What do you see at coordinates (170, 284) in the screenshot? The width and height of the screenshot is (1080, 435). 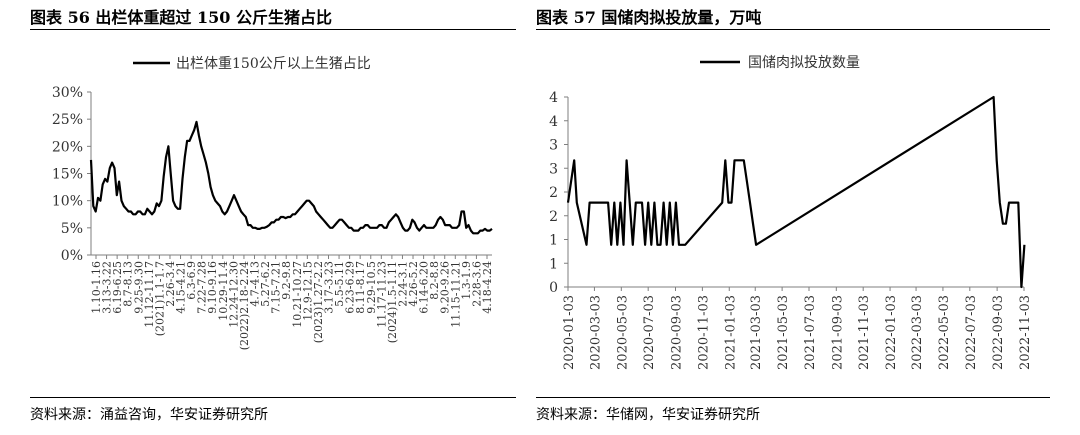 I see `left-x-tick-label: 2.26-3.4` at bounding box center [170, 284].